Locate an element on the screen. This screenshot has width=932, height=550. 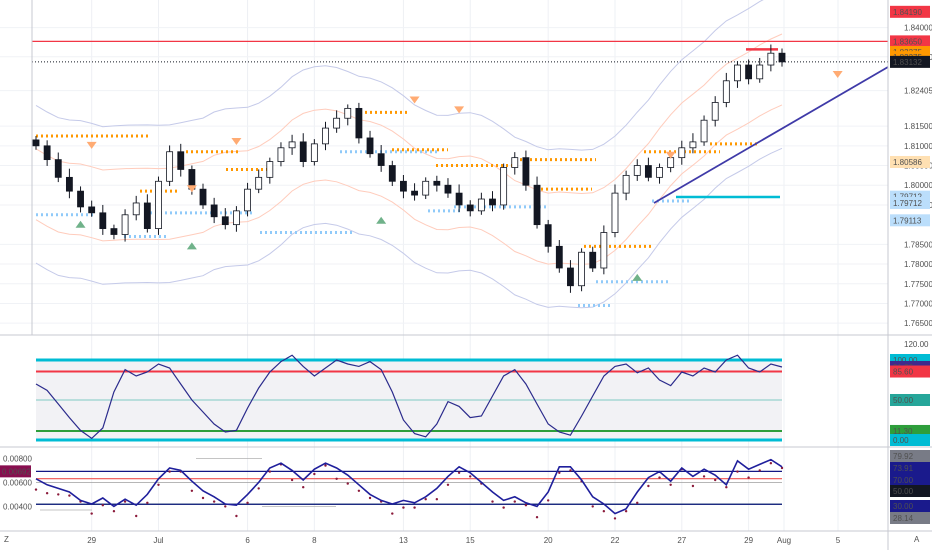
axis-corner-right: A is located at coordinates (917, 539).